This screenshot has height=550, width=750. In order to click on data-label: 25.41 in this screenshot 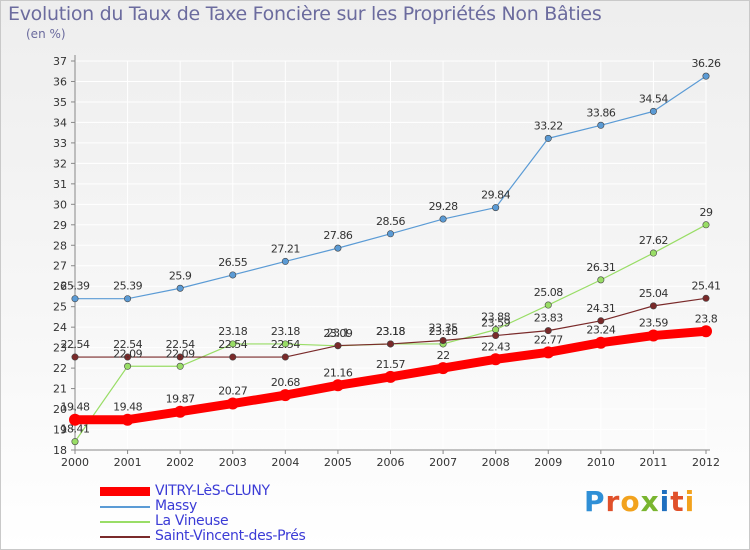, I will do `click(706, 285)`.